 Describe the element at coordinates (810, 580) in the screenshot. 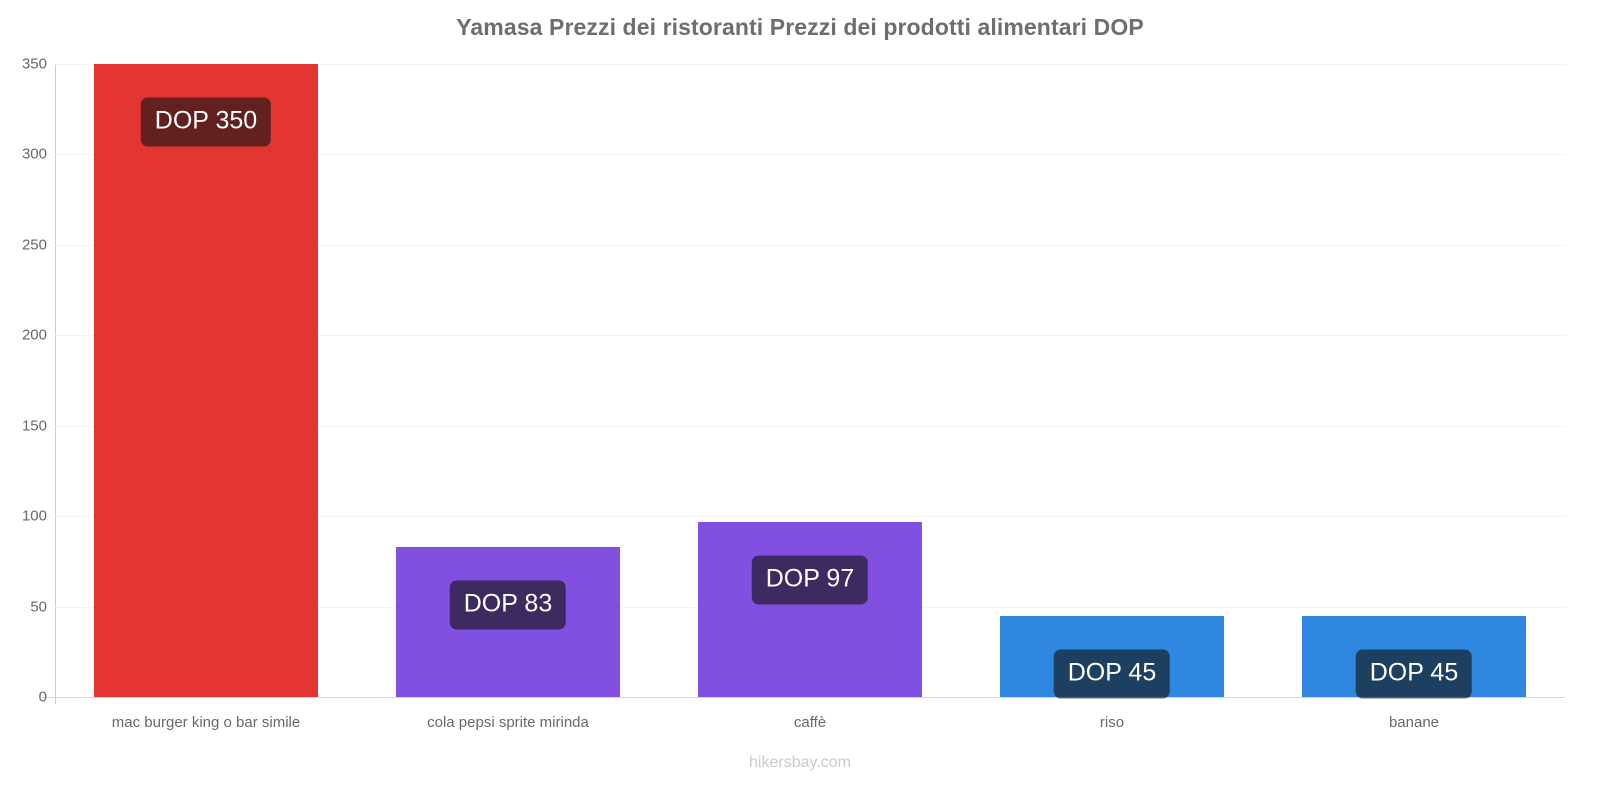

I see `bar-value-label: DOP 97` at that location.